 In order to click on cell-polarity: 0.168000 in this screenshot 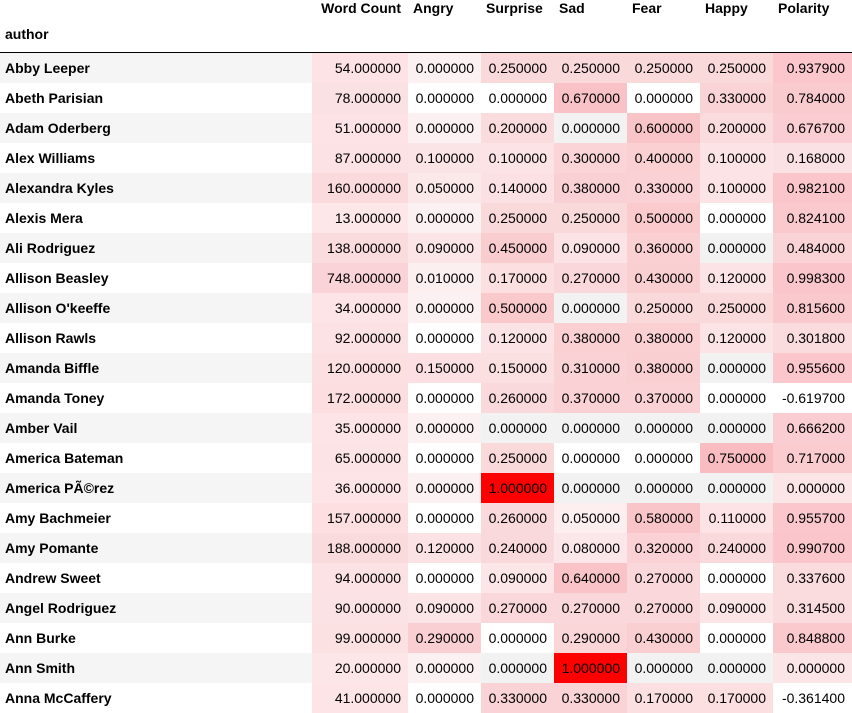, I will do `click(812, 157)`.